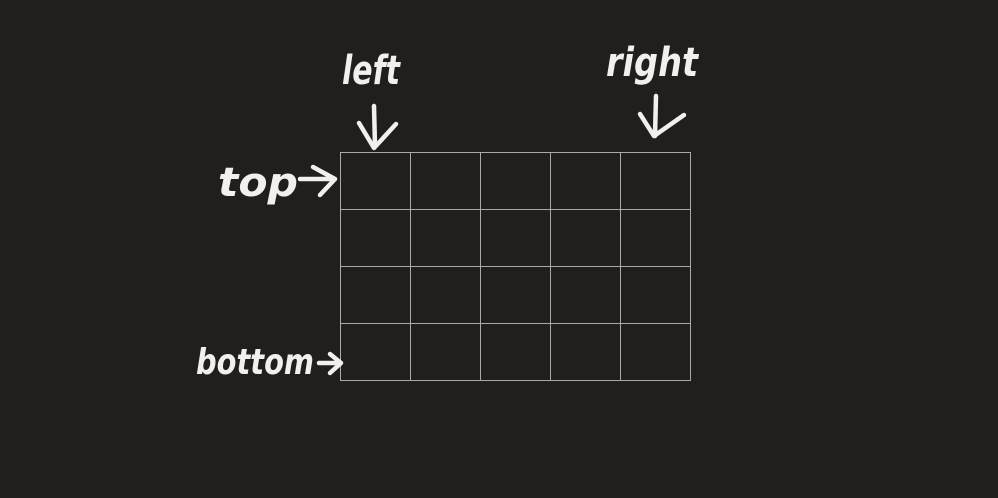 The width and height of the screenshot is (998, 498). Describe the element at coordinates (377, 127) in the screenshot. I see `left-down-arrow-icon` at that location.